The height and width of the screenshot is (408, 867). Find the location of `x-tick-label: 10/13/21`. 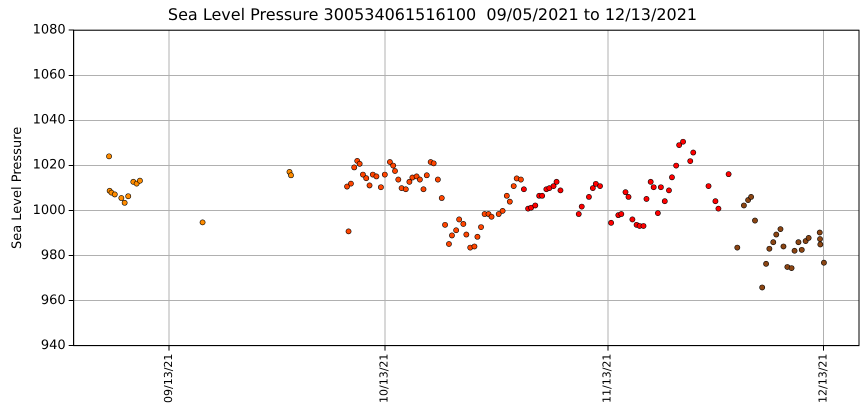

x-tick-label: 10/13/21 is located at coordinates (384, 379).